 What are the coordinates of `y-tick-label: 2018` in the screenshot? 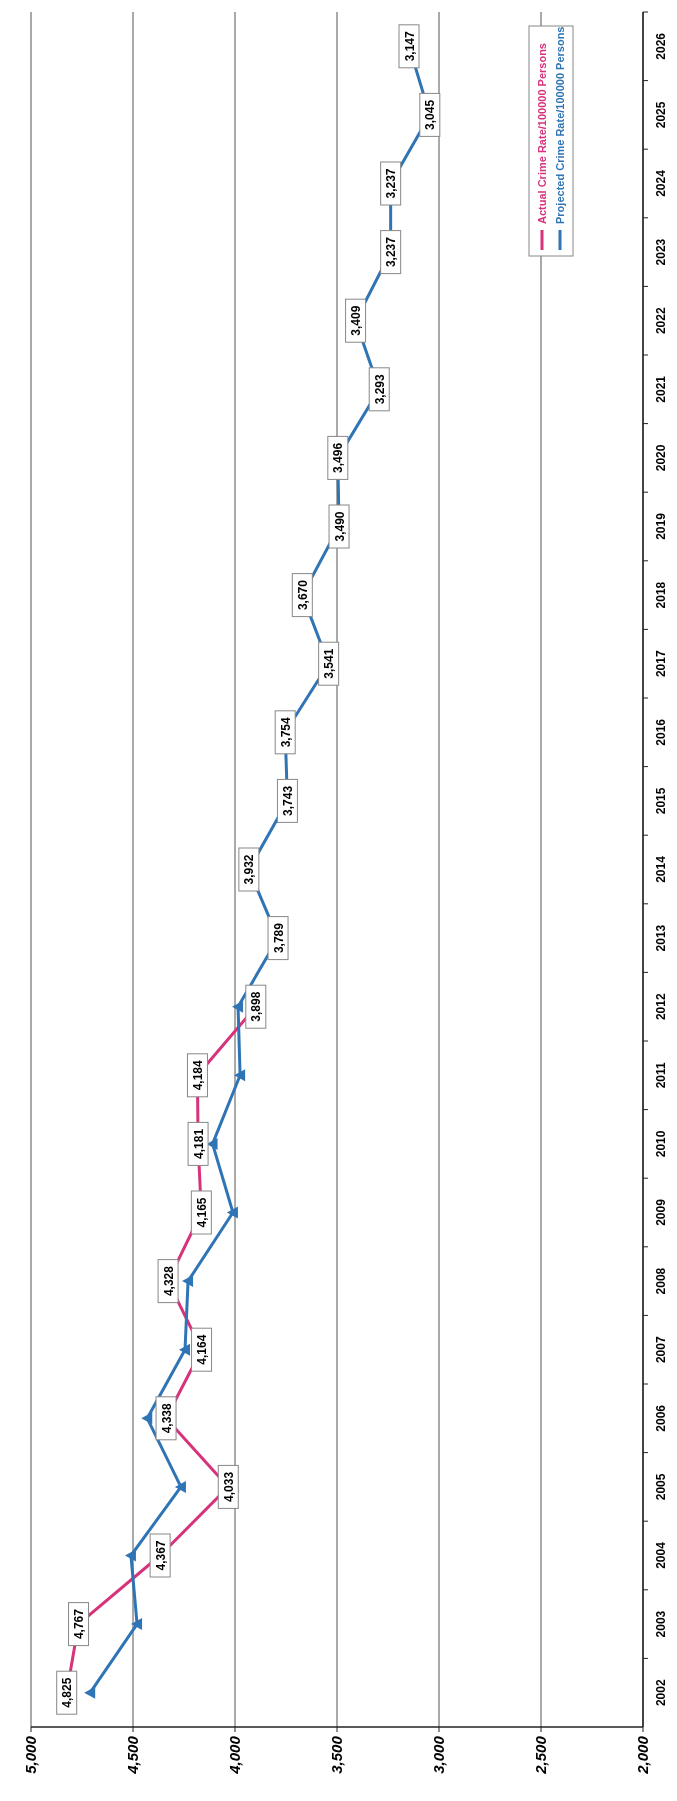 It's located at (661, 595).